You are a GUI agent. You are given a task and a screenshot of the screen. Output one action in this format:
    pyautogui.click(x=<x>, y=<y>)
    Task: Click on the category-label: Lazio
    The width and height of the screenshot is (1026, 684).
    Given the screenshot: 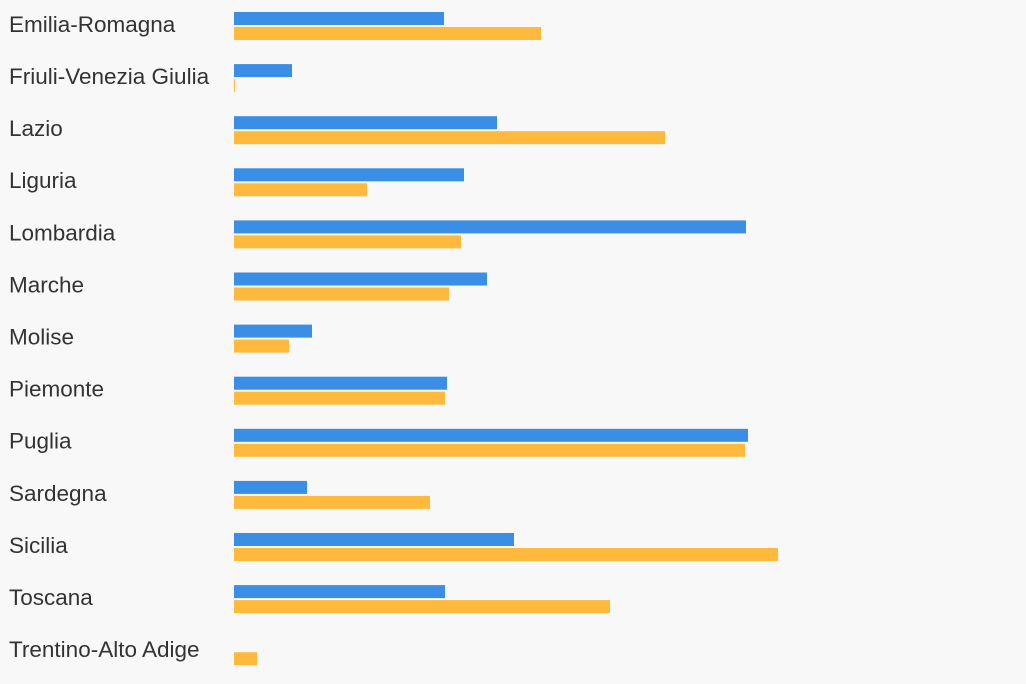 What is the action you would take?
    pyautogui.click(x=36, y=128)
    